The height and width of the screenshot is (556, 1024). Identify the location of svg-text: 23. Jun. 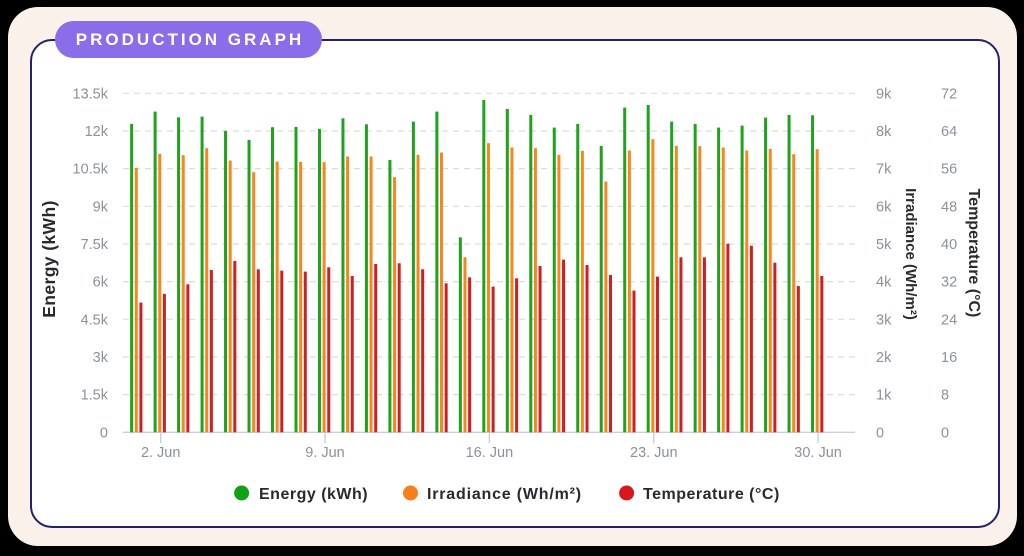
(654, 453).